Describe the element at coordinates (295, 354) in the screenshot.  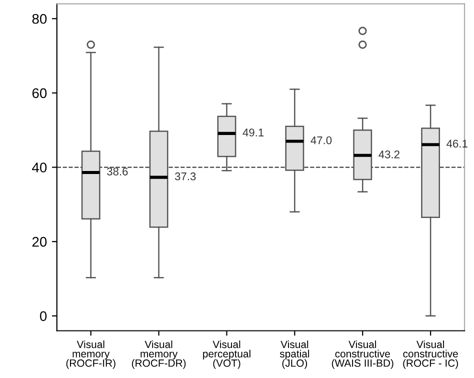
I see `x-tick-label: Visual spatial (JLO)` at that location.